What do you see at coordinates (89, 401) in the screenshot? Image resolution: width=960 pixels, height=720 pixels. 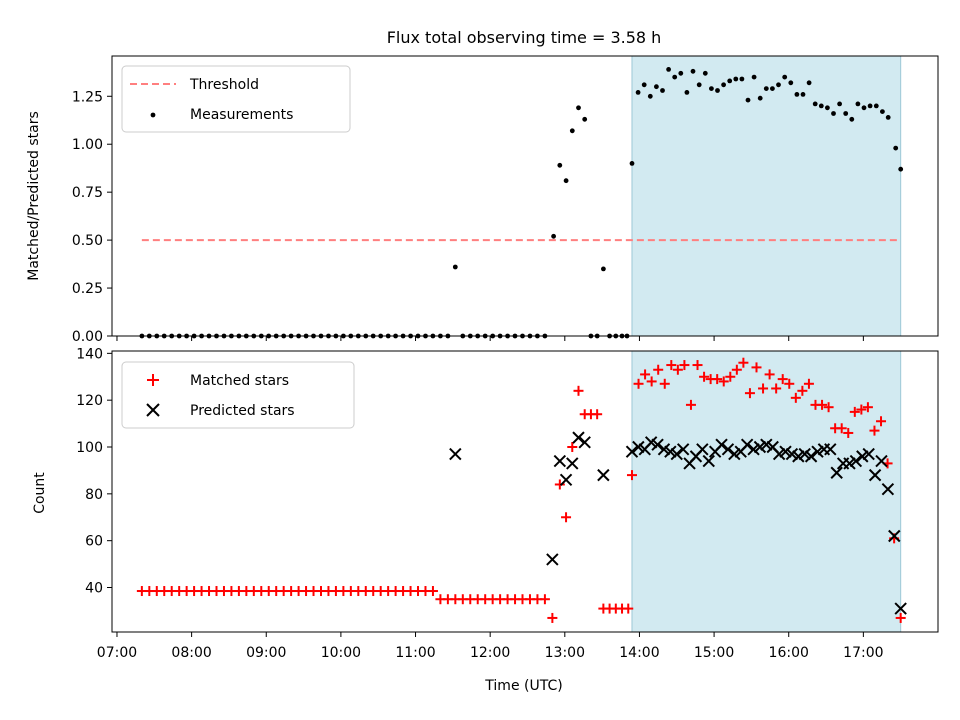 I see `bottom-y-tick-label: 120` at bounding box center [89, 401].